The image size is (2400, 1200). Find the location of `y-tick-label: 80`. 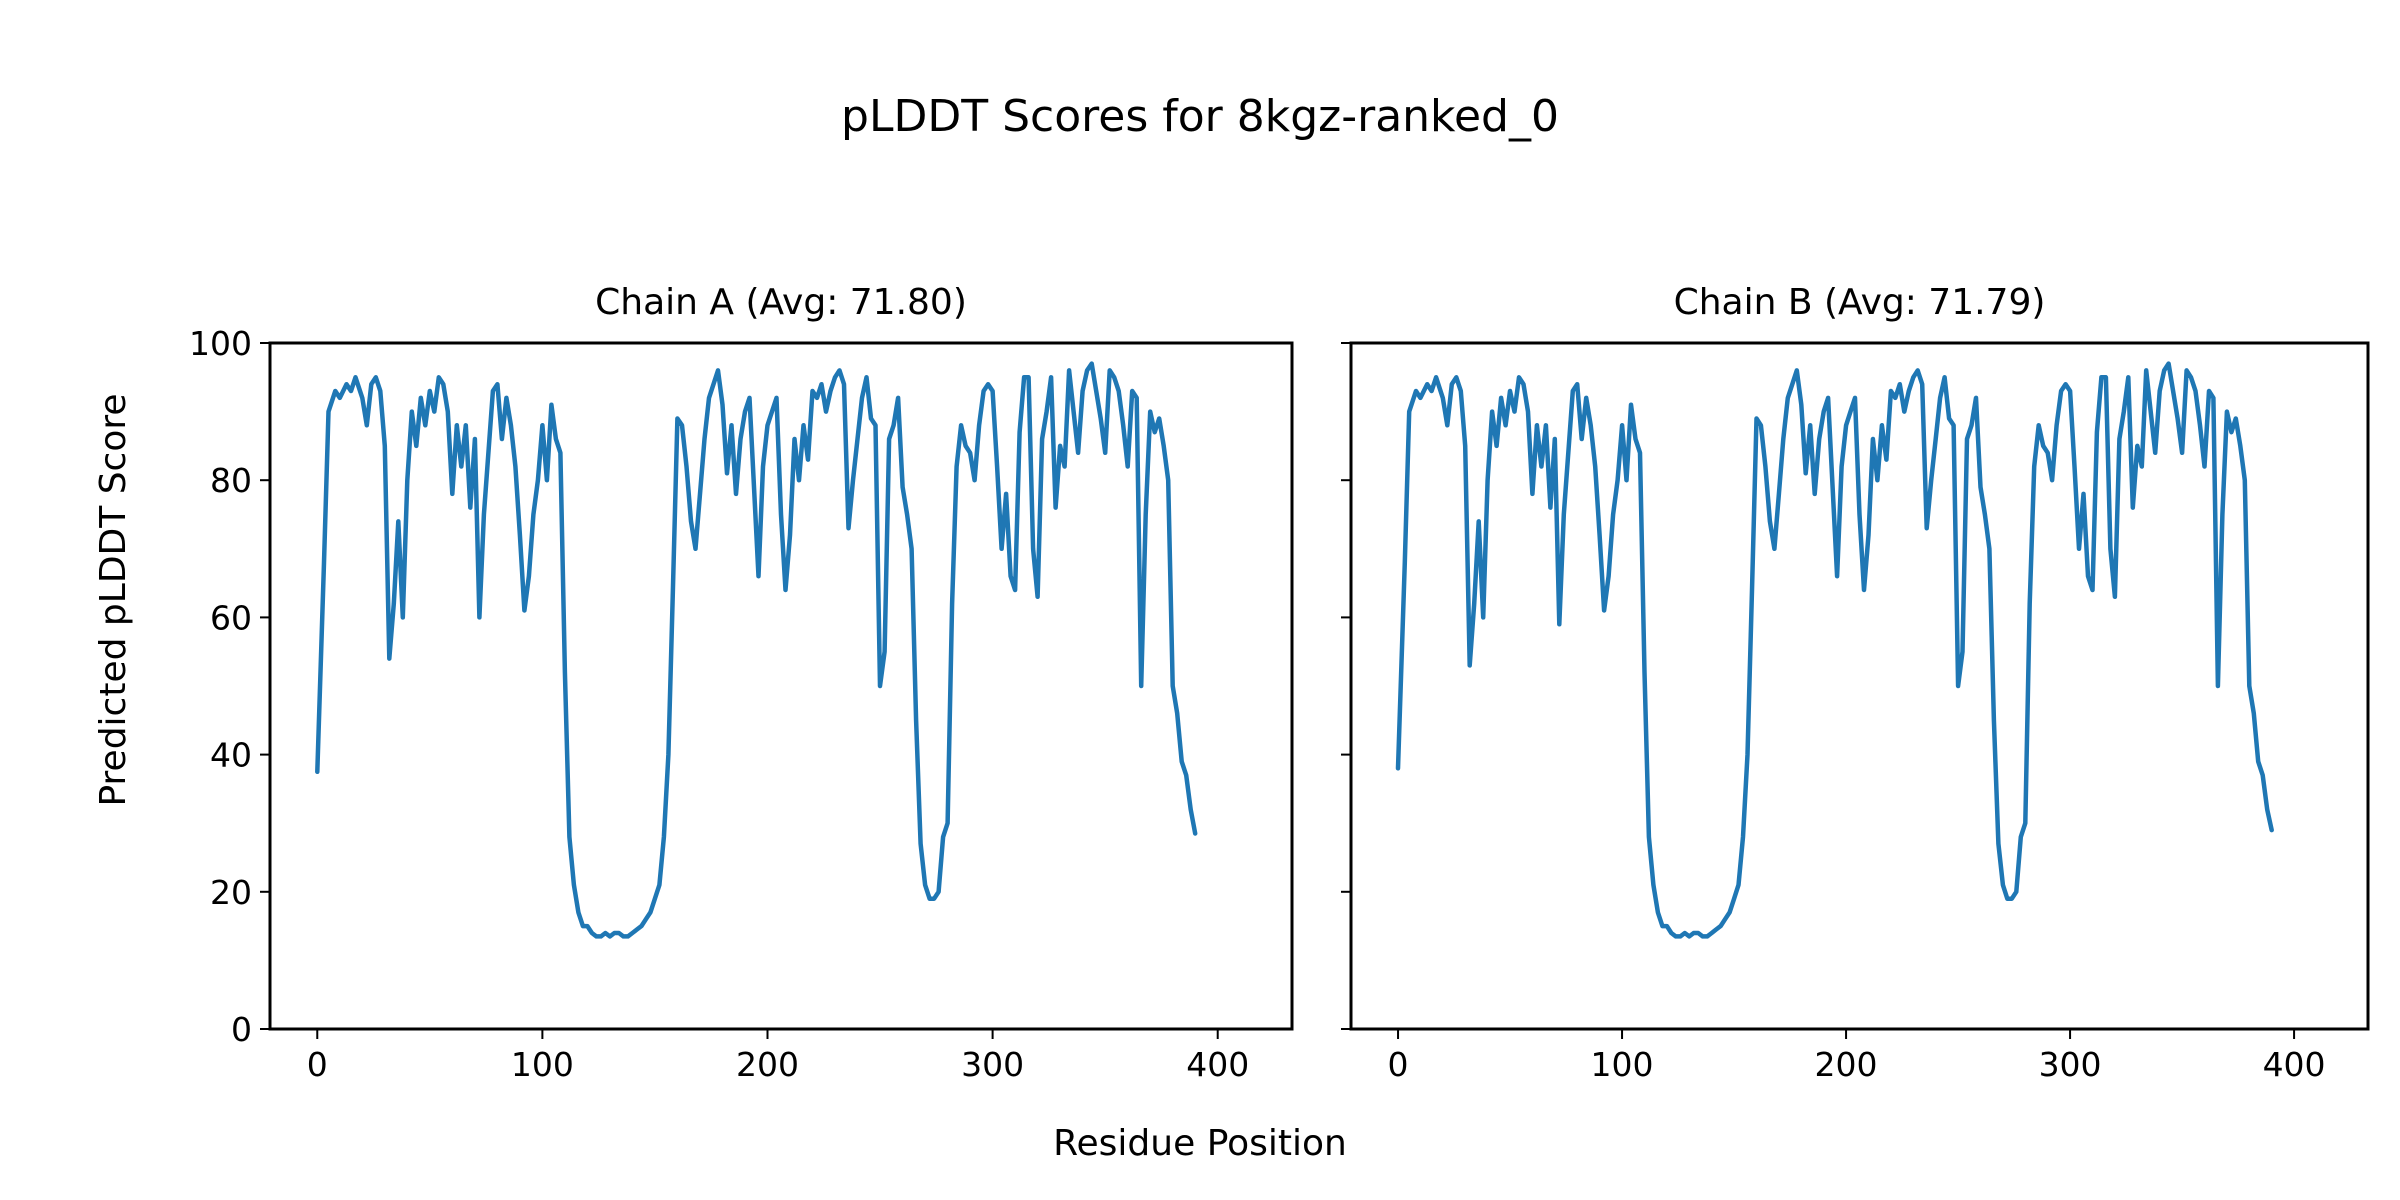

y-tick-label: 80 is located at coordinates (231, 480).